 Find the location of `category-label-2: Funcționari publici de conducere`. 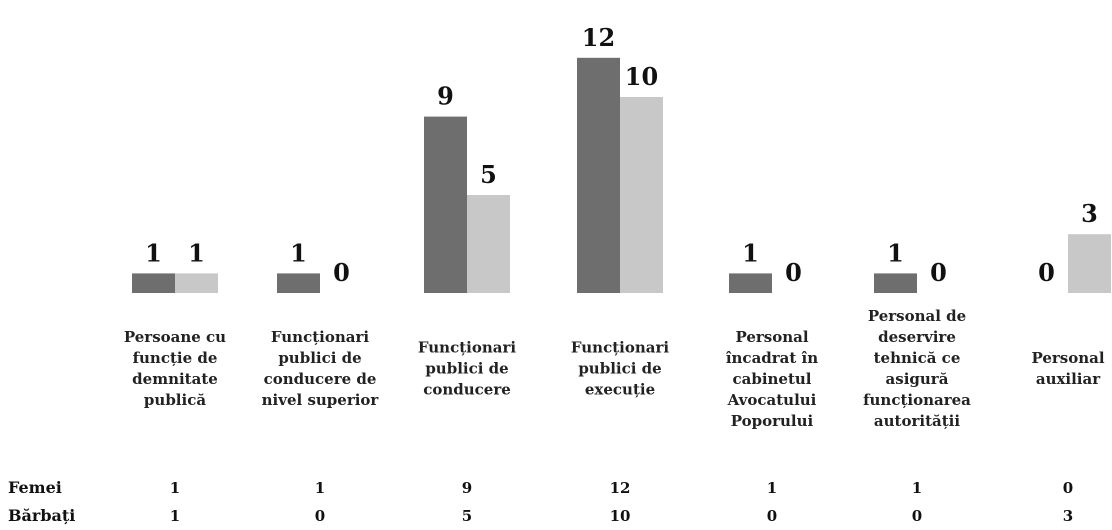

category-label-2: Funcționari publici de conducere is located at coordinates (467, 369).